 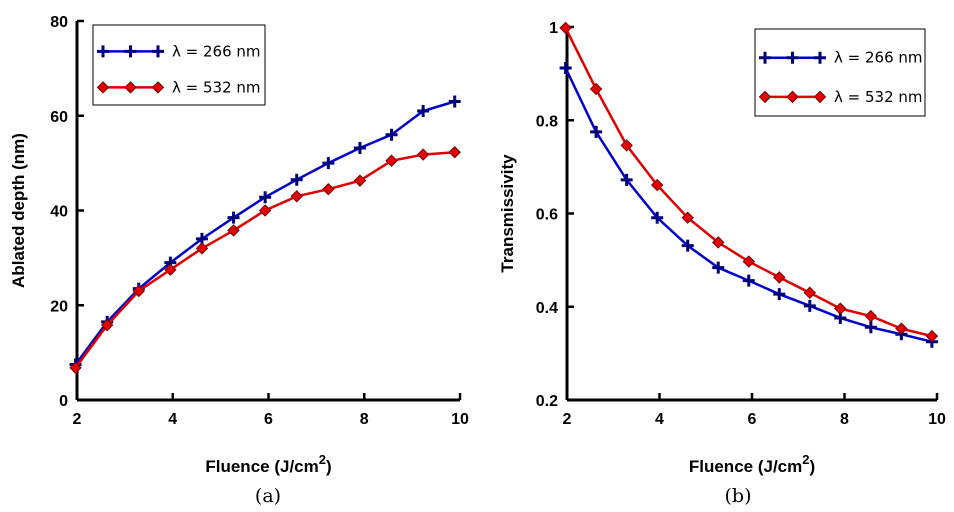 What do you see at coordinates (59, 22) in the screenshot?
I see `y-tick-label: 80` at bounding box center [59, 22].